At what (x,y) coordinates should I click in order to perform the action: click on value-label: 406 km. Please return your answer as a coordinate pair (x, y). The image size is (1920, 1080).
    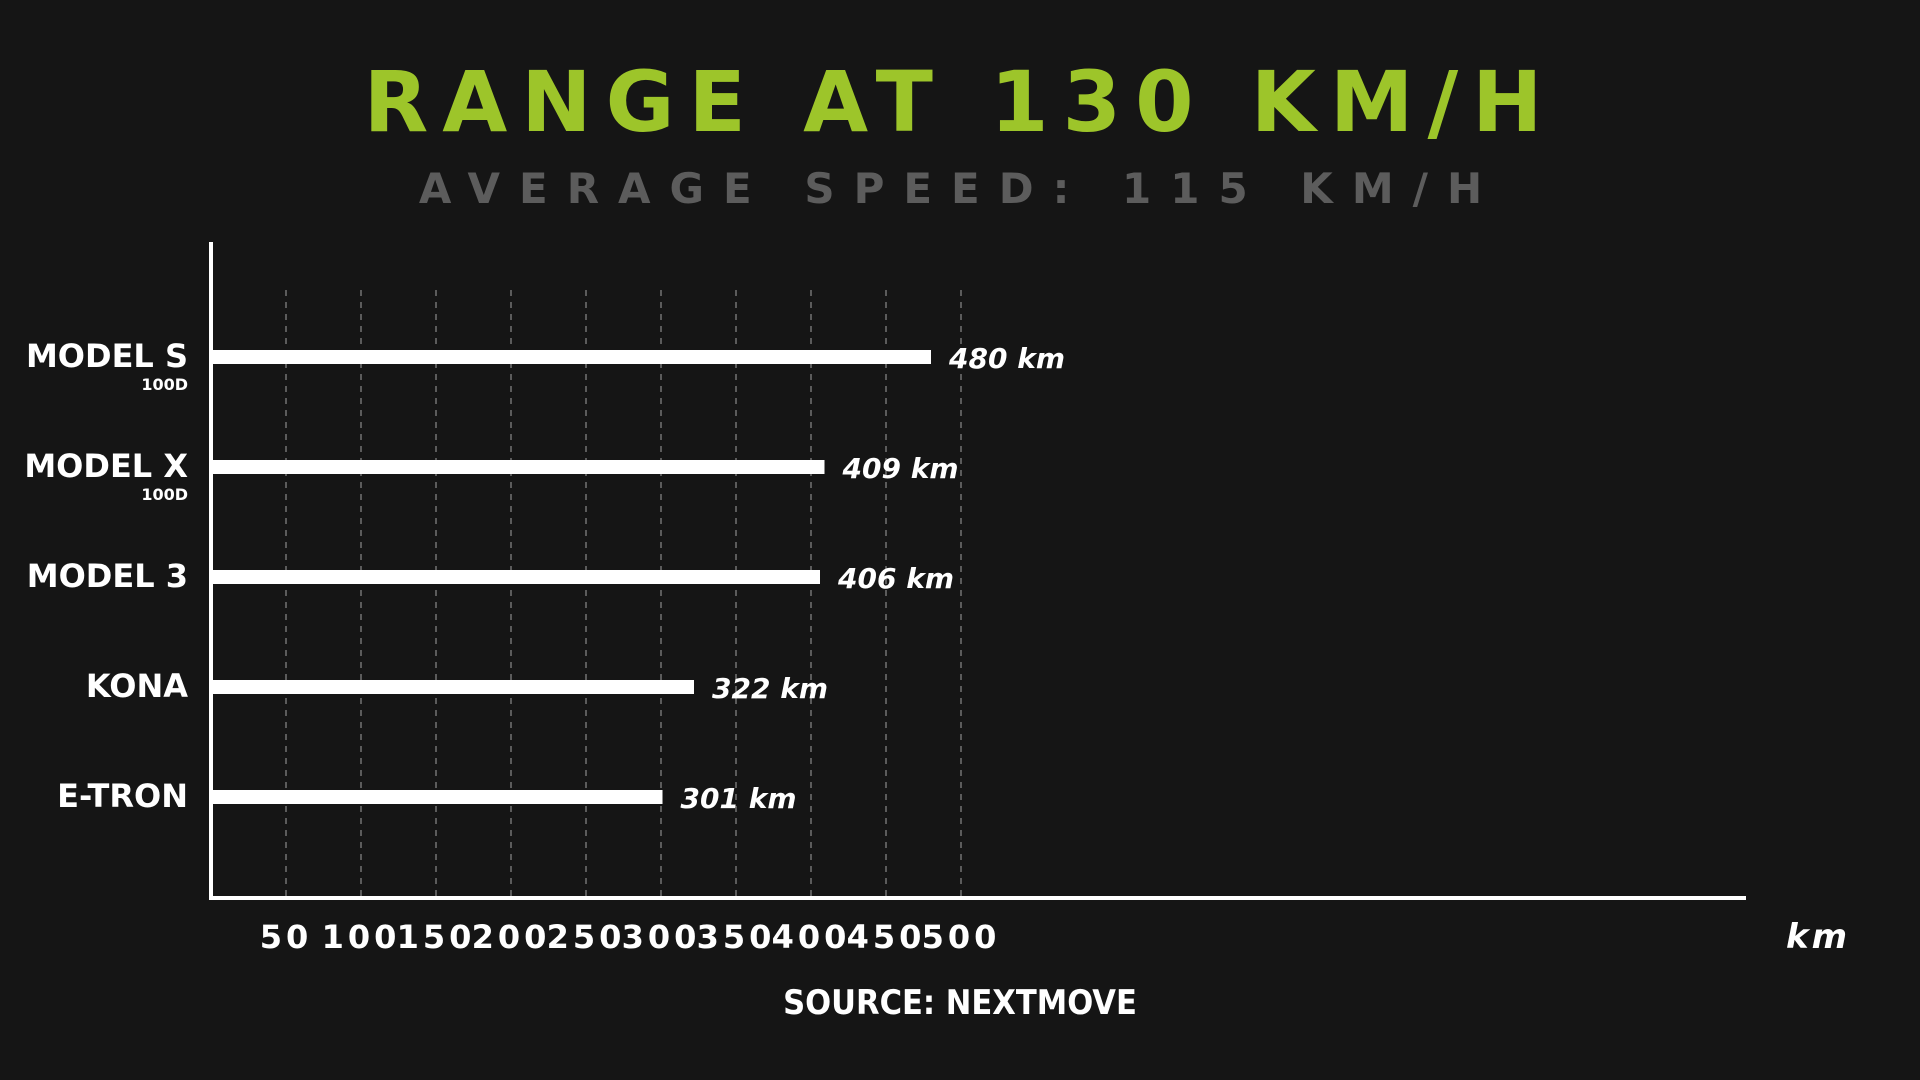
    Looking at the image, I should click on (895, 578).